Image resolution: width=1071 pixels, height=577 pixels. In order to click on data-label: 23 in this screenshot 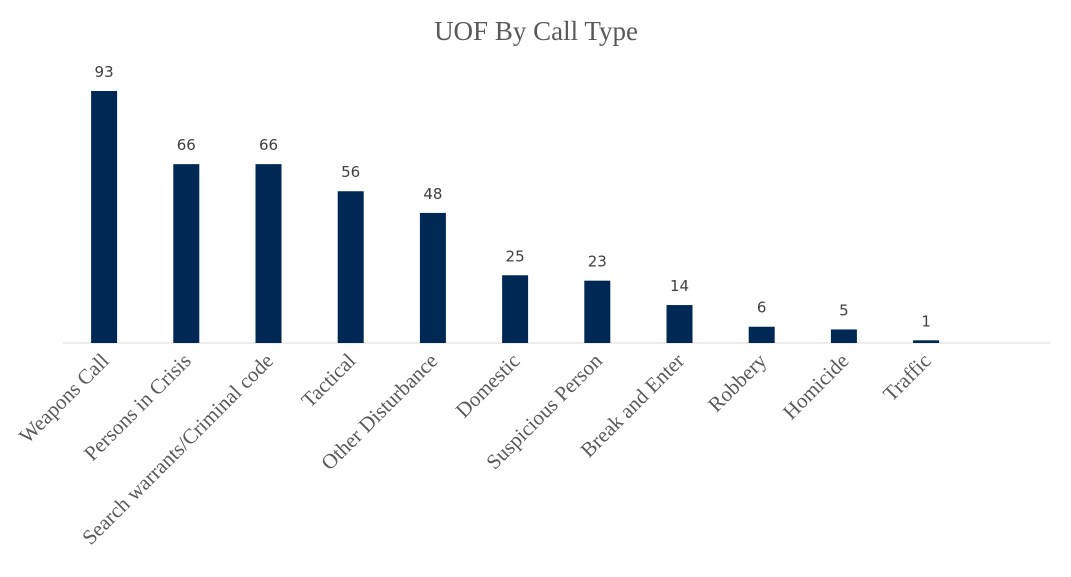, I will do `click(597, 262)`.